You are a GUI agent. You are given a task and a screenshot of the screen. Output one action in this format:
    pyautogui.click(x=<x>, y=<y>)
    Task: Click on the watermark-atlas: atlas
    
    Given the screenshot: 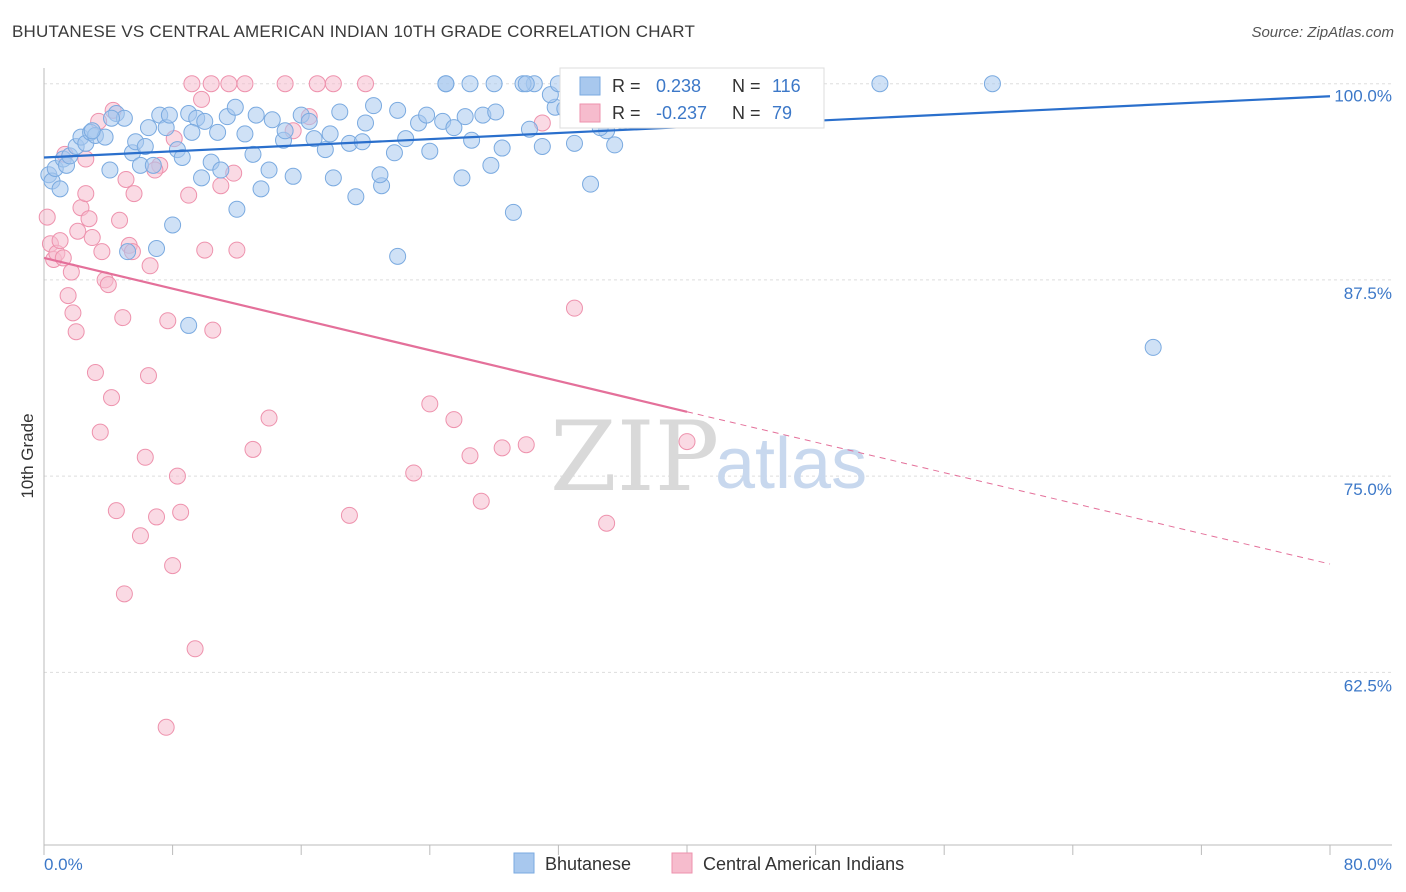 What is the action you would take?
    pyautogui.click(x=791, y=464)
    